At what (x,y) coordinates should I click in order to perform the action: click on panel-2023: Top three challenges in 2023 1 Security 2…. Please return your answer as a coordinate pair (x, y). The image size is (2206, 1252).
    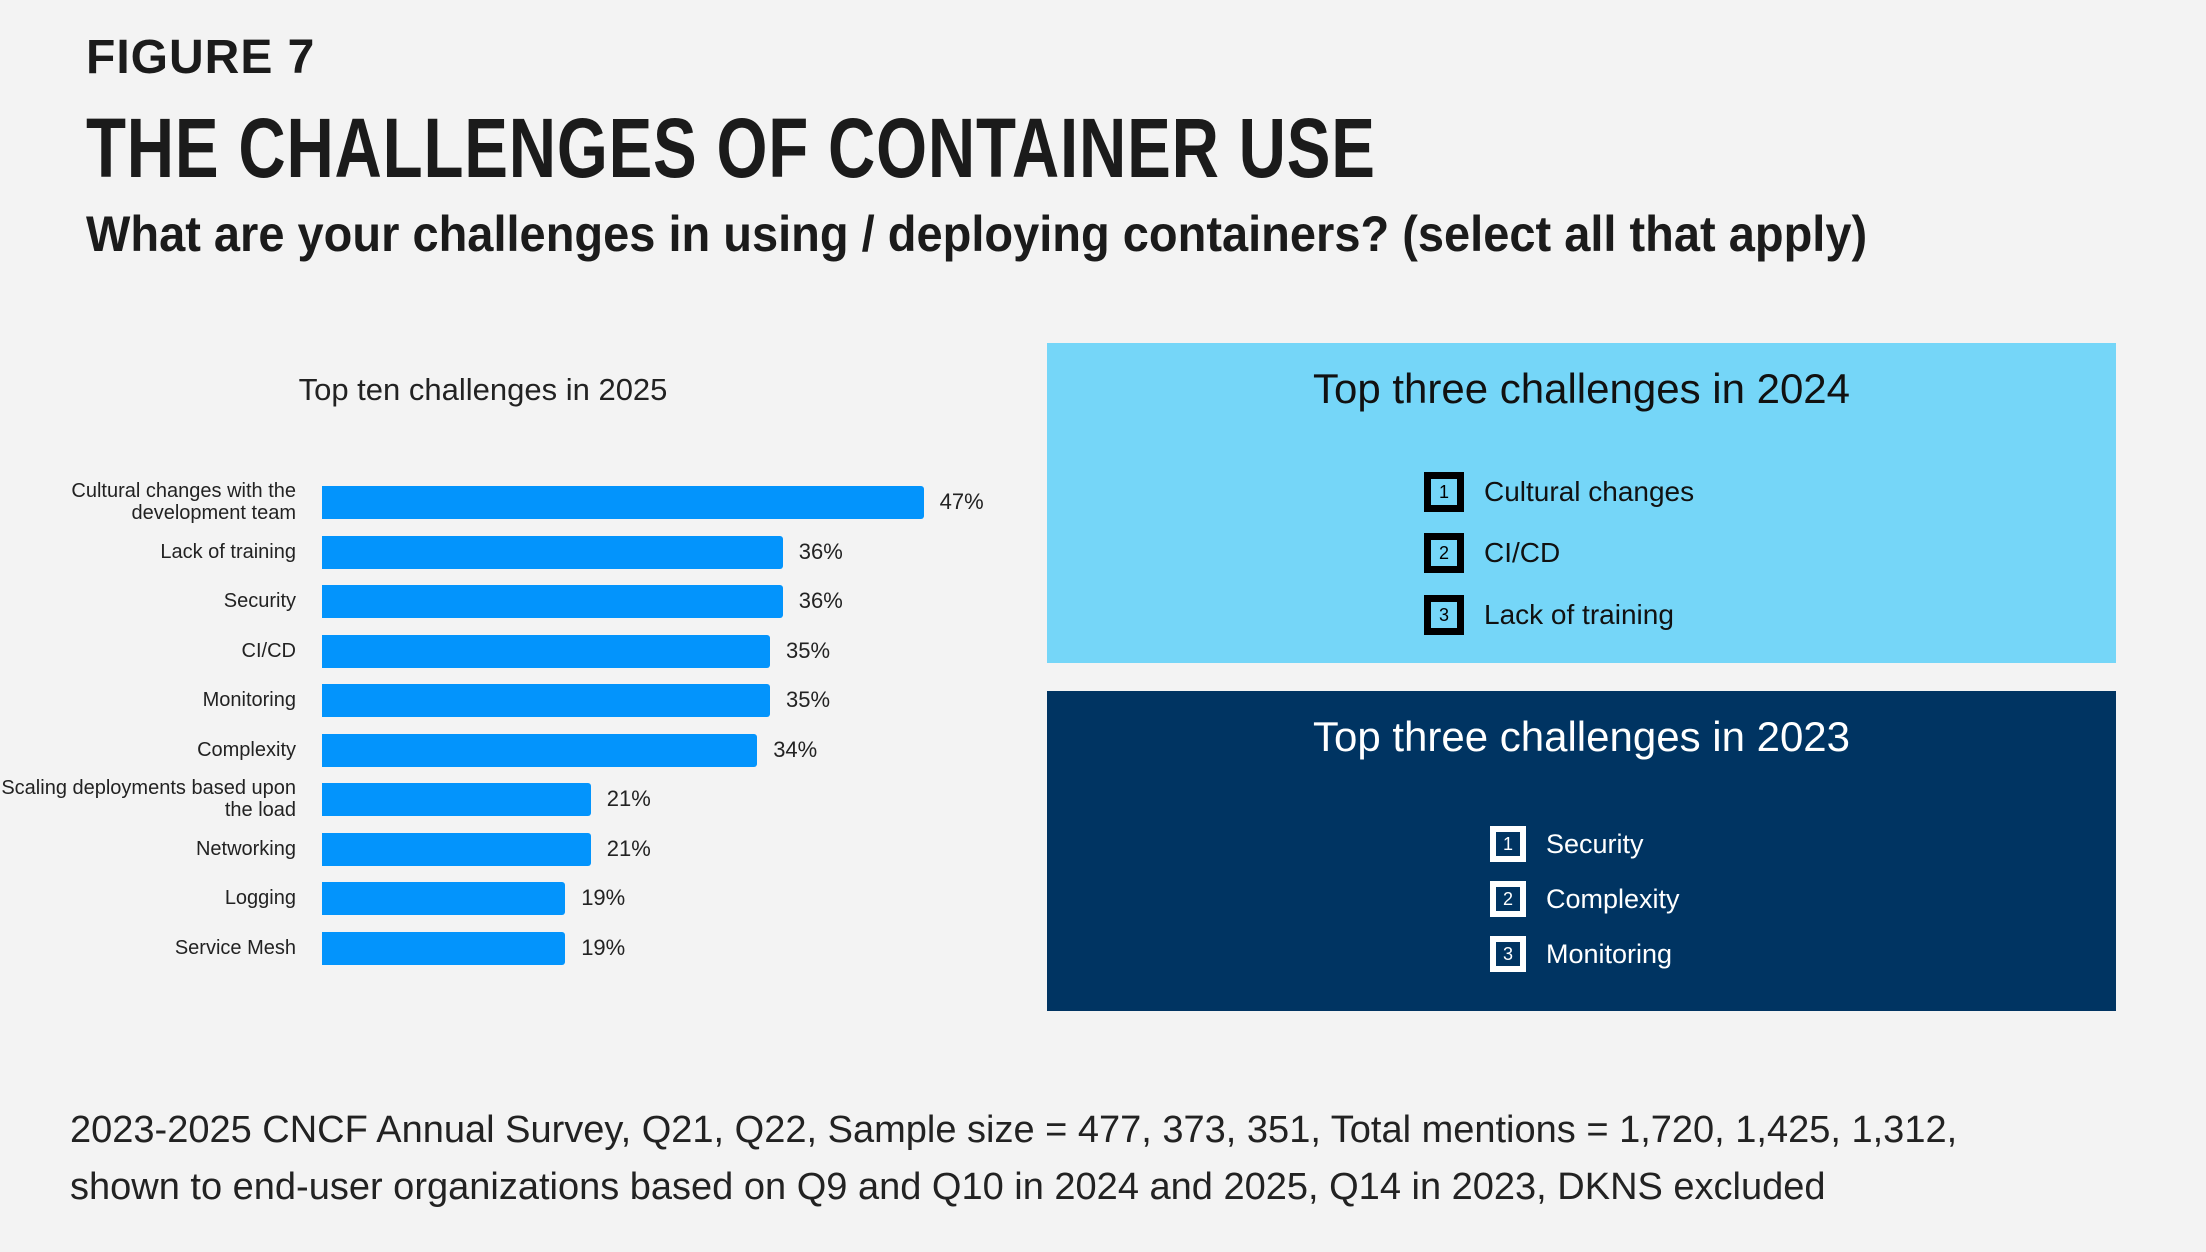
    Looking at the image, I should click on (1581, 851).